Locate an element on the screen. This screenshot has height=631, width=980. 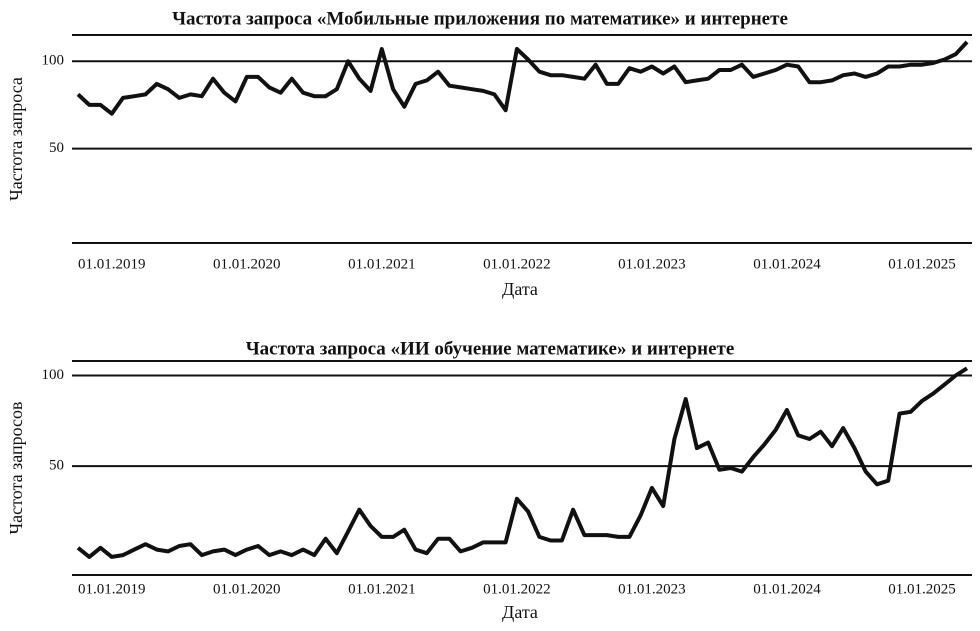
series-line is located at coordinates (522, 78).